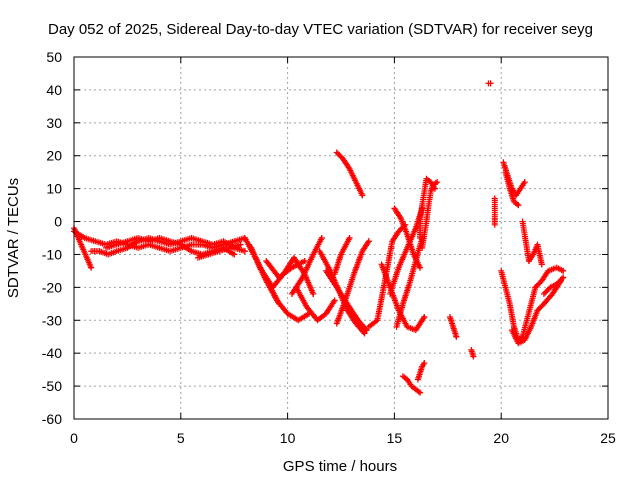 Image resolution: width=640 pixels, height=480 pixels. What do you see at coordinates (52, 320) in the screenshot?
I see `y-tick-label: -30` at bounding box center [52, 320].